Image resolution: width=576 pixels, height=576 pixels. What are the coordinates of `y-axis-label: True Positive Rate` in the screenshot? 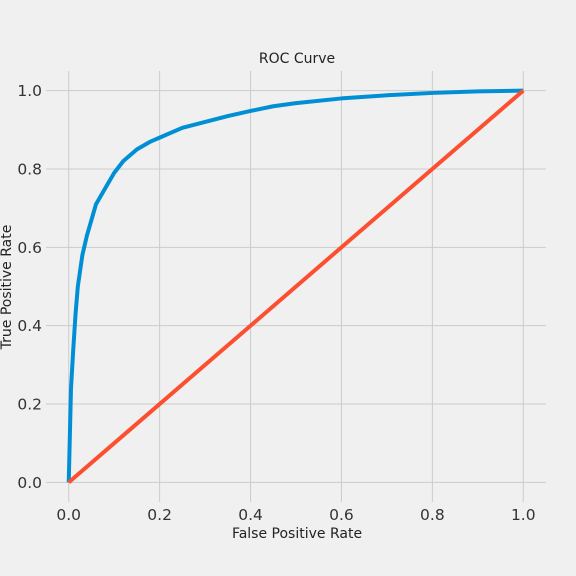 It's located at (7, 288).